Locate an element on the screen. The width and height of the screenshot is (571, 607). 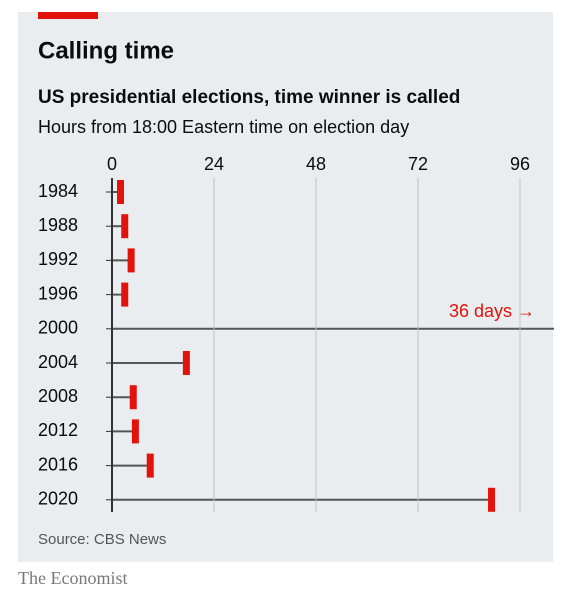
y-tick-label: 1988 is located at coordinates (58, 225).